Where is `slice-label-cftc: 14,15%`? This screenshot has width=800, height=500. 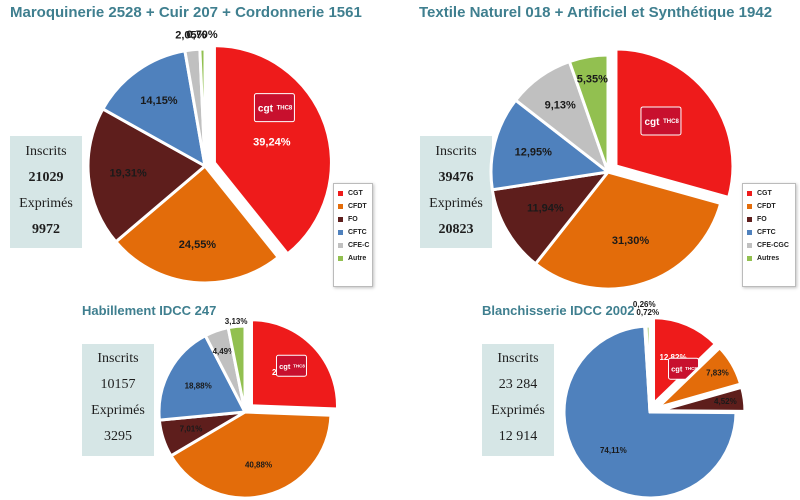
slice-label-cftc: 14,15% is located at coordinates (159, 101).